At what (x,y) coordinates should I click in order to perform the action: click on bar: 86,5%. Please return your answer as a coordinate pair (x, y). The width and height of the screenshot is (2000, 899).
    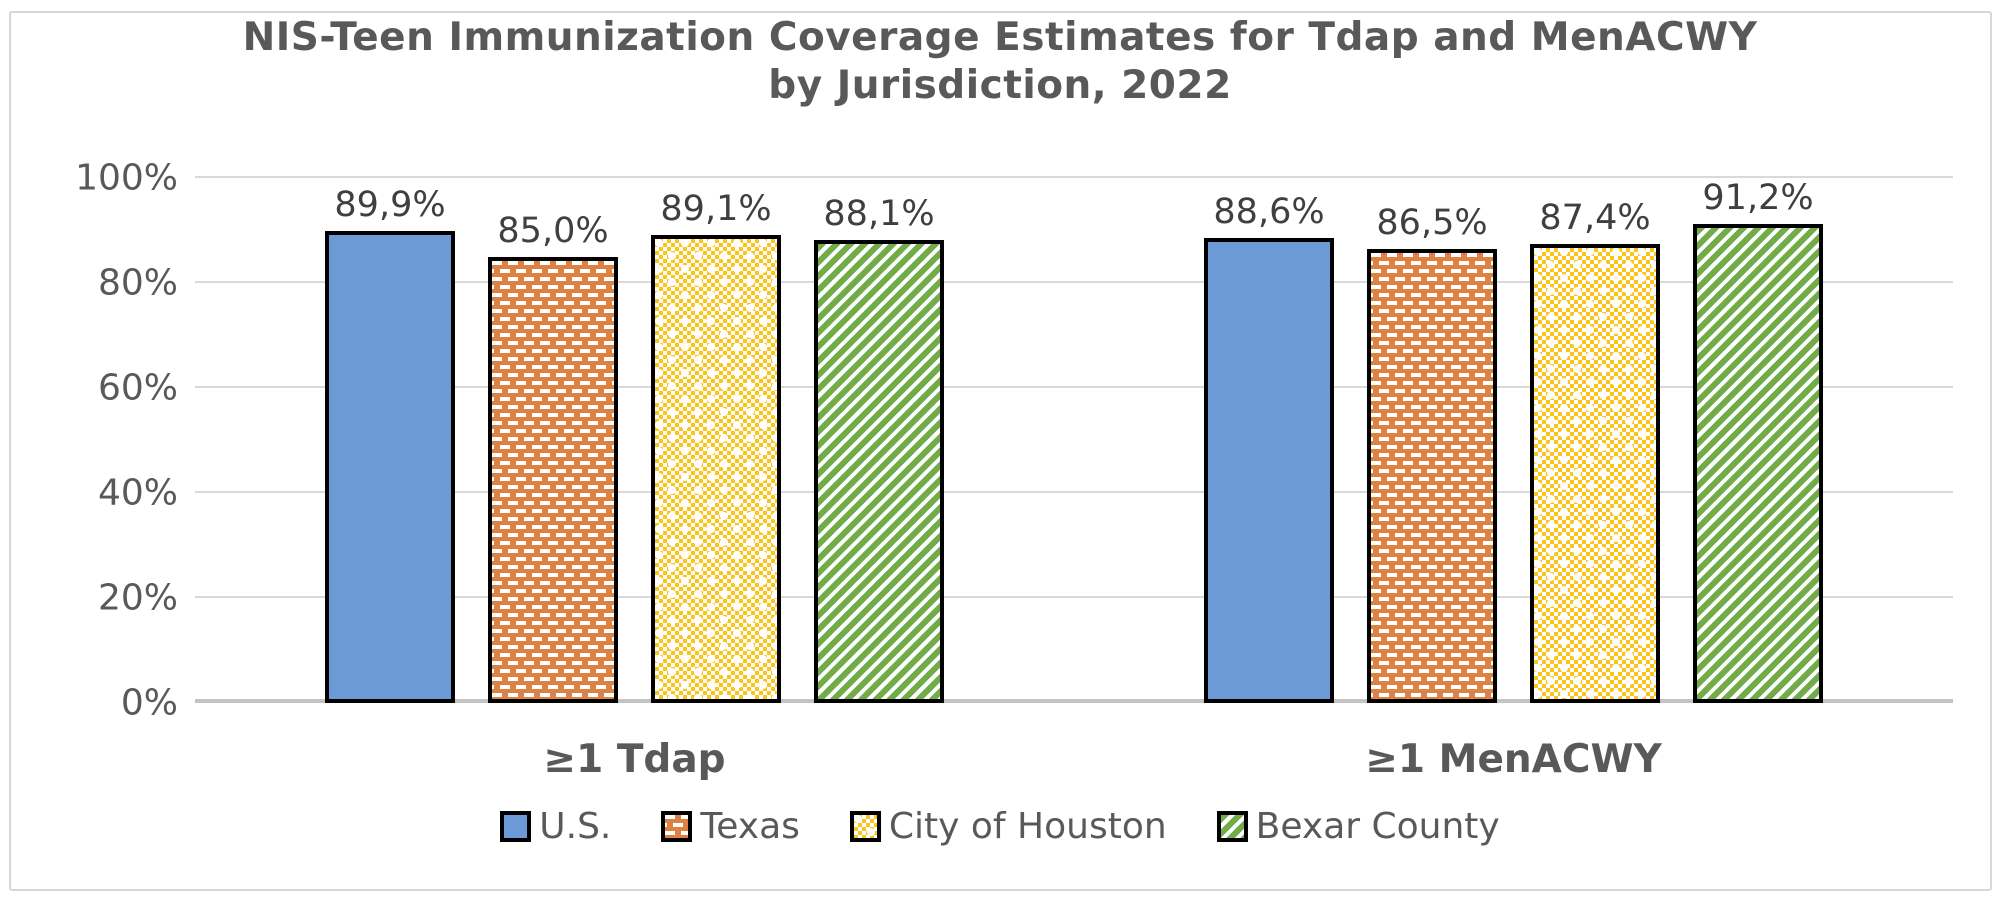
    Looking at the image, I should click on (1432, 453).